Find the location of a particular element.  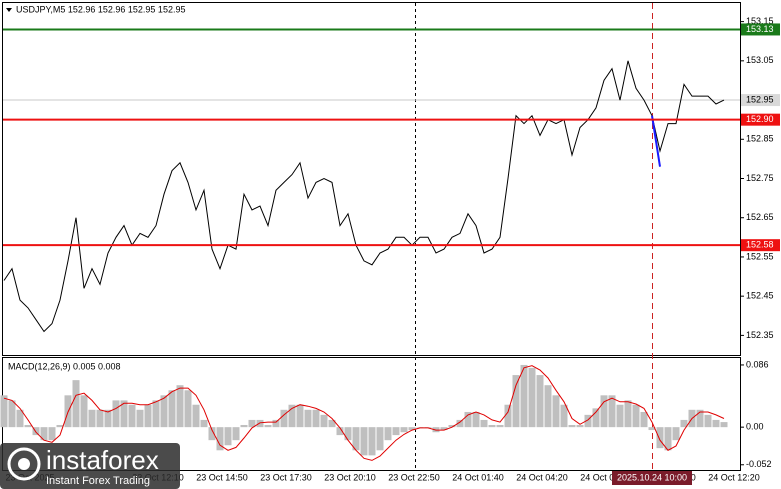

logo-name: instaforex is located at coordinates (102, 460).